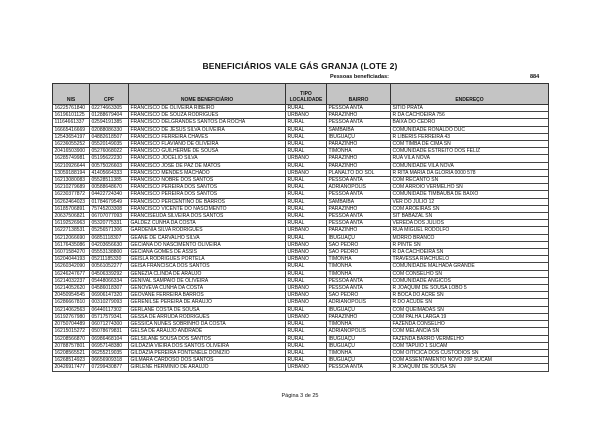 The width and height of the screenshot is (600, 424). What do you see at coordinates (109, 144) in the screenshot?
I see `cell-cpf: 05520149035` at bounding box center [109, 144].